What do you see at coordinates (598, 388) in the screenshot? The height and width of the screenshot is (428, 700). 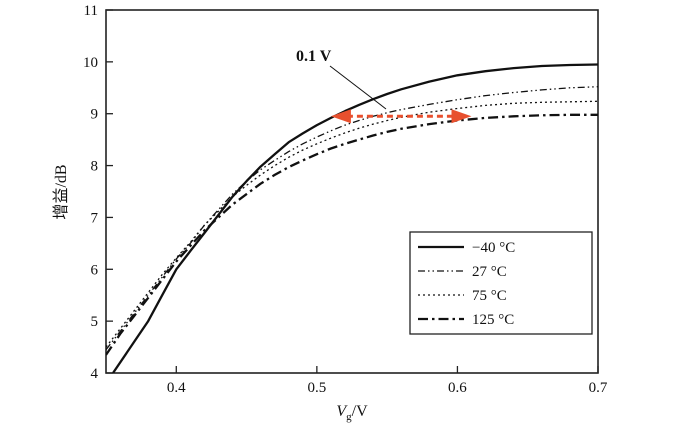 I see `x-tick-label: 0.7` at bounding box center [598, 388].